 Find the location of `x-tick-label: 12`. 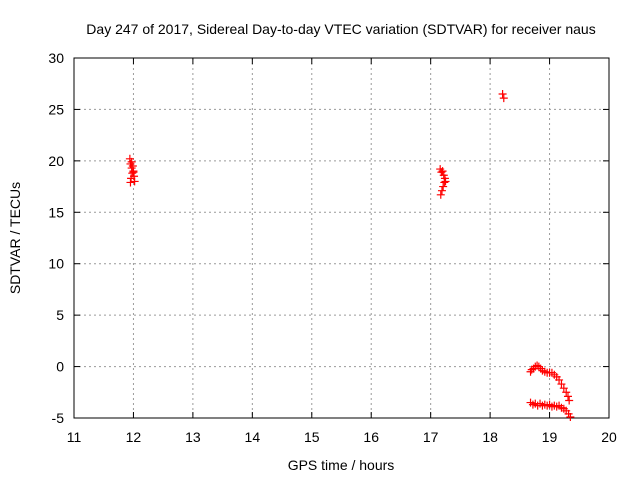

x-tick-label: 12 is located at coordinates (134, 437).